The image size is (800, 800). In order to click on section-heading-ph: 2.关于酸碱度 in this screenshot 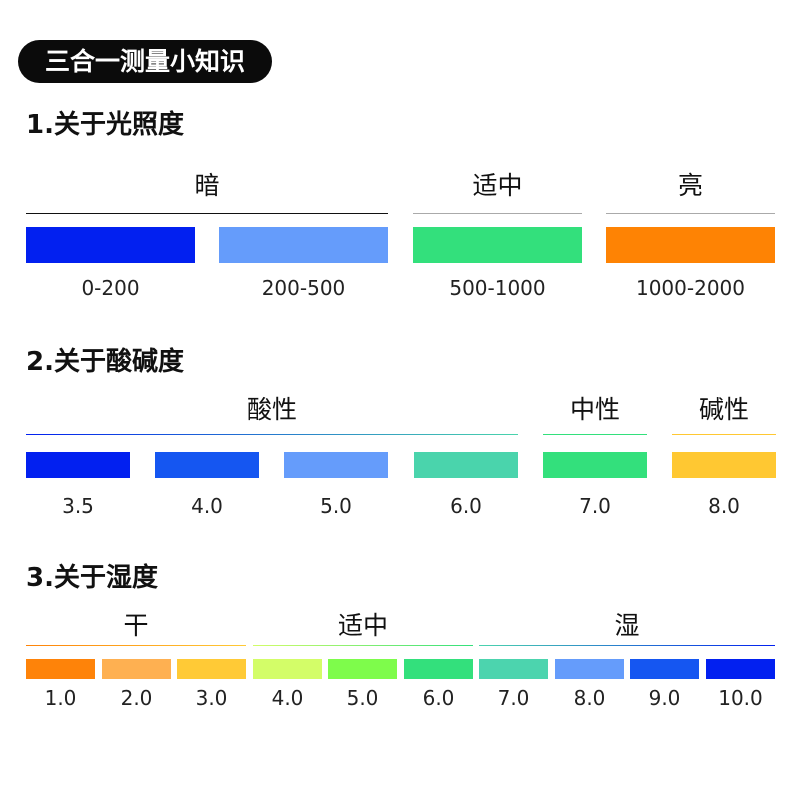, I will do `click(105, 362)`.